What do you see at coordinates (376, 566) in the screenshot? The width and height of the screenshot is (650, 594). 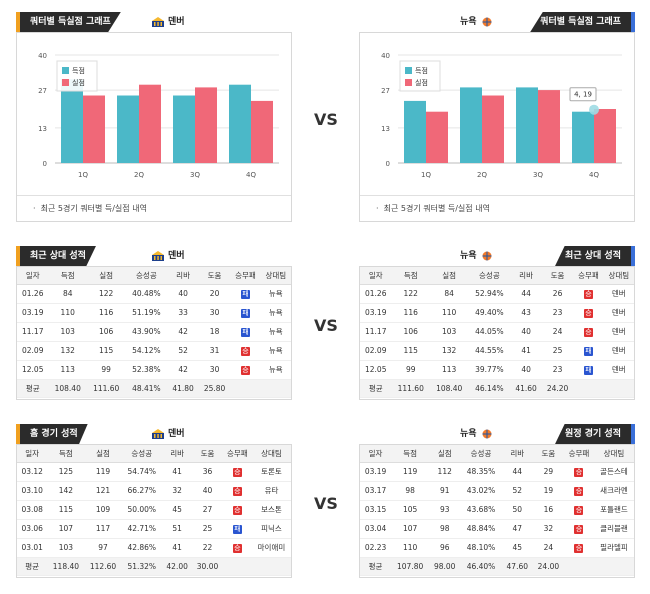 I see `average-cell: 평균` at bounding box center [376, 566].